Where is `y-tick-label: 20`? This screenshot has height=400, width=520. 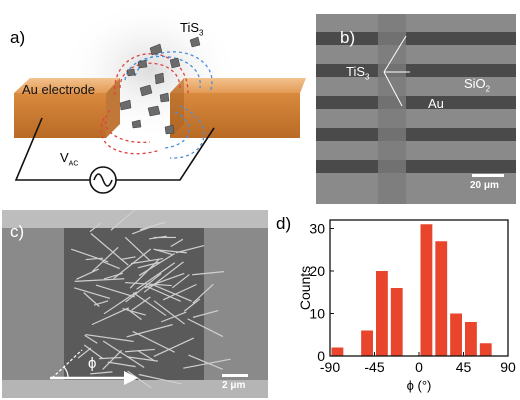
y-tick-label: 20 is located at coordinates (317, 271).